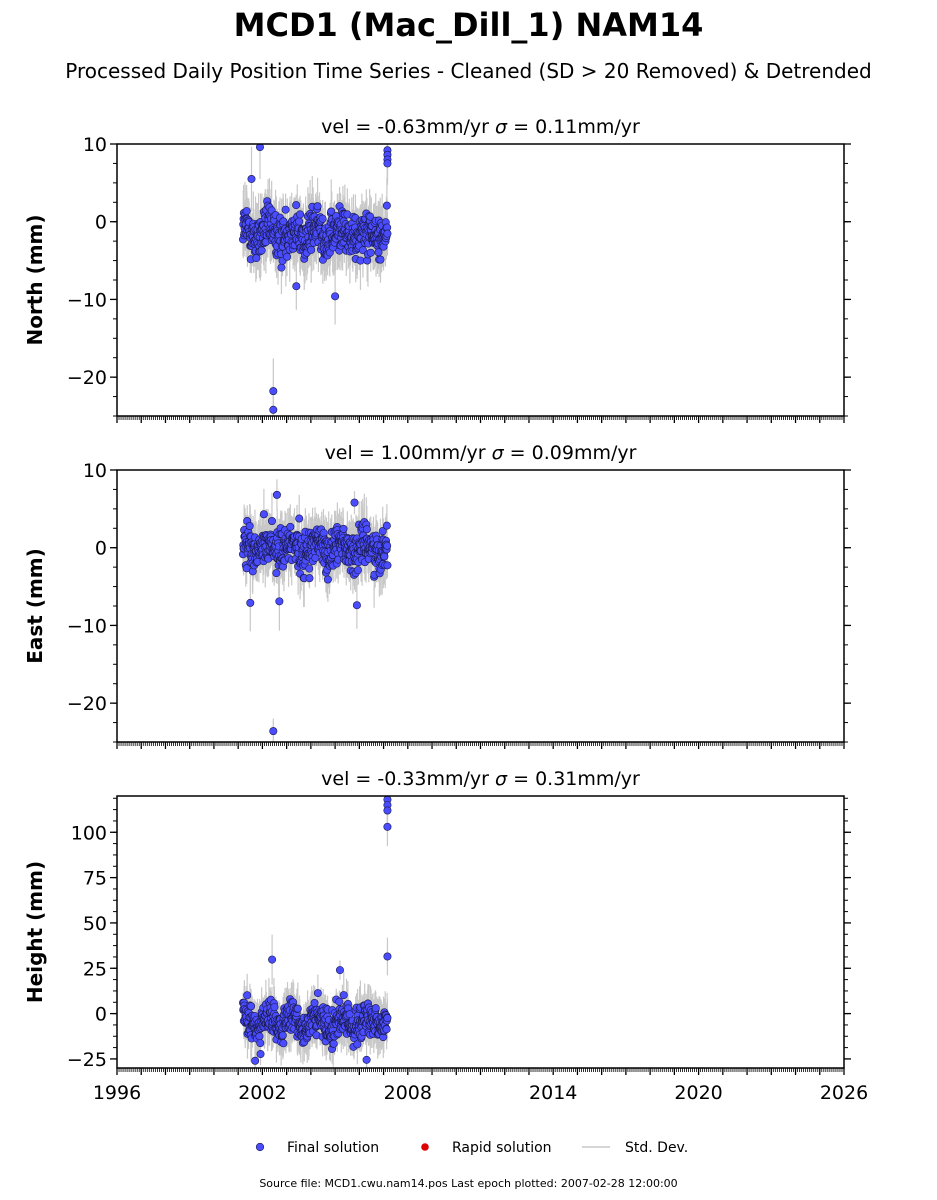 The image size is (937, 1200). I want to click on panel-title: vel = 1.00mm/yr σ = 0.09mm/yr, so click(481, 453).